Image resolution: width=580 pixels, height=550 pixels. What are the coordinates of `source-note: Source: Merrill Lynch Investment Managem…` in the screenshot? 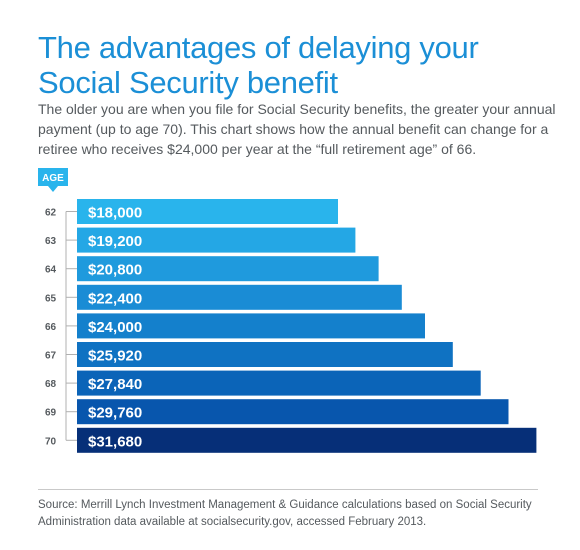 It's located at (285, 513).